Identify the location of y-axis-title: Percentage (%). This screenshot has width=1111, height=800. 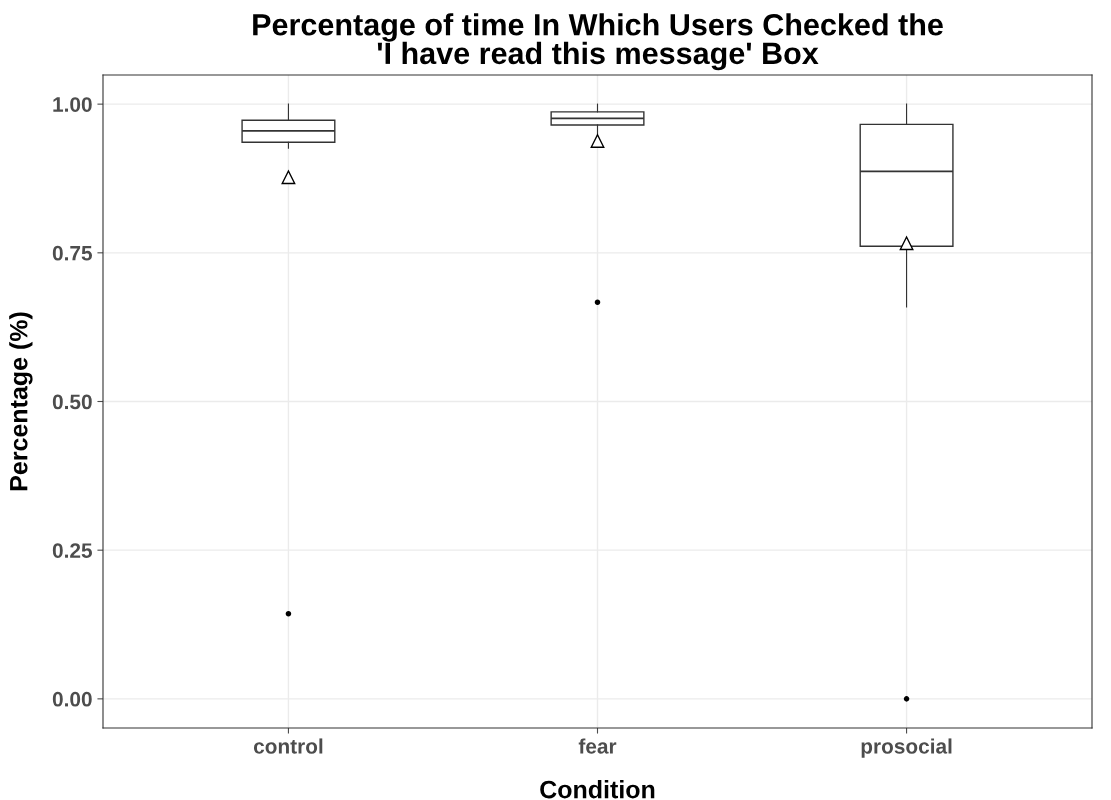
(21, 401).